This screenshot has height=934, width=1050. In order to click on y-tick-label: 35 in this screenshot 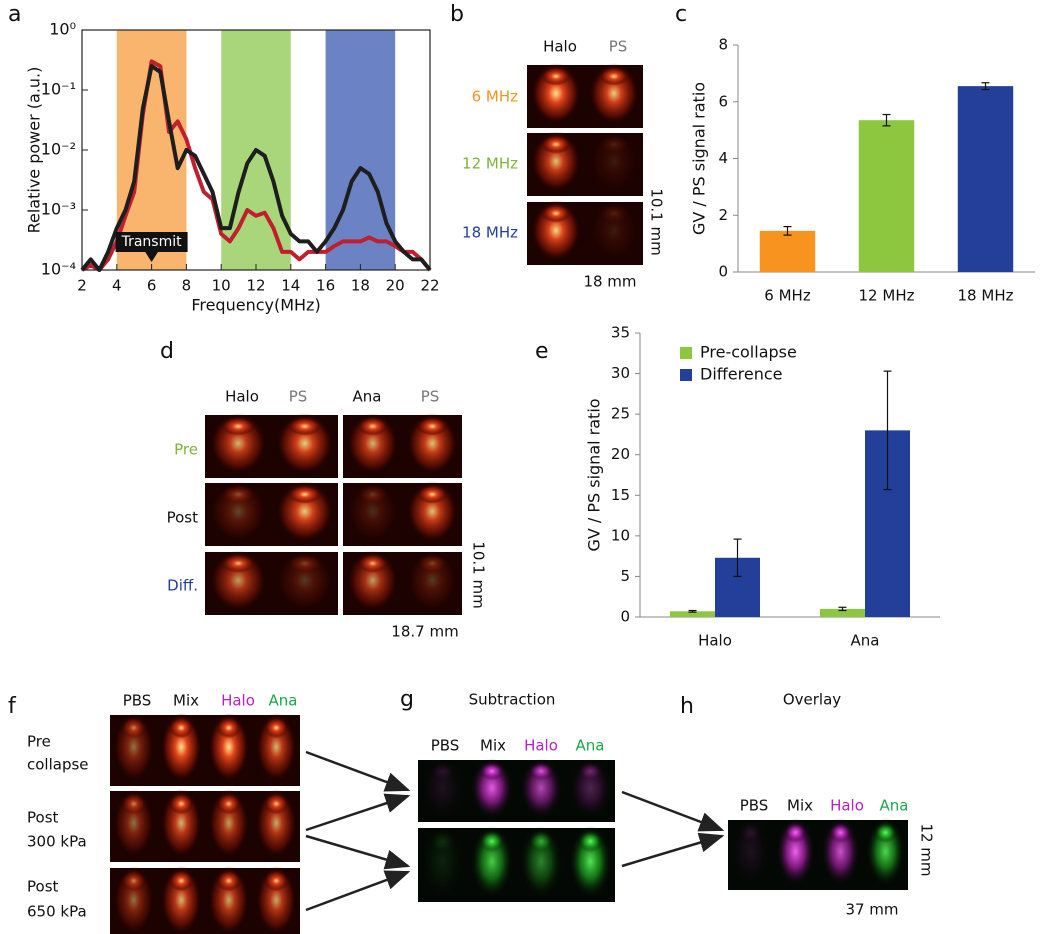, I will do `click(620, 333)`.